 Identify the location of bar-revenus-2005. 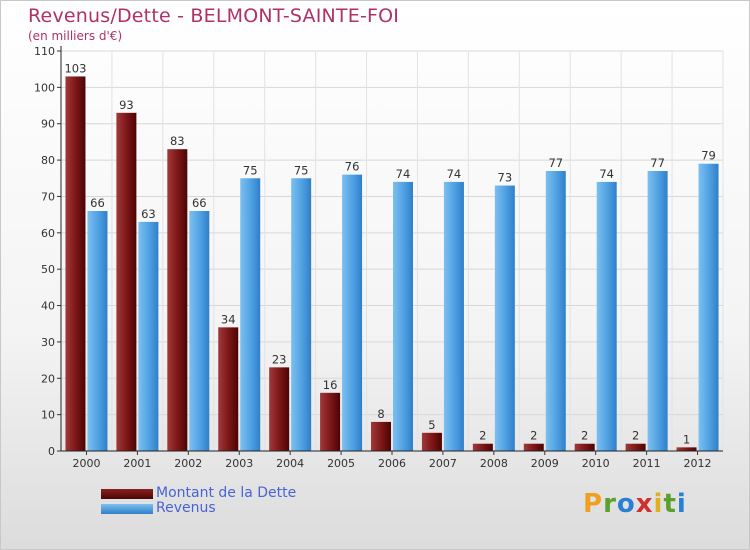
(352, 313).